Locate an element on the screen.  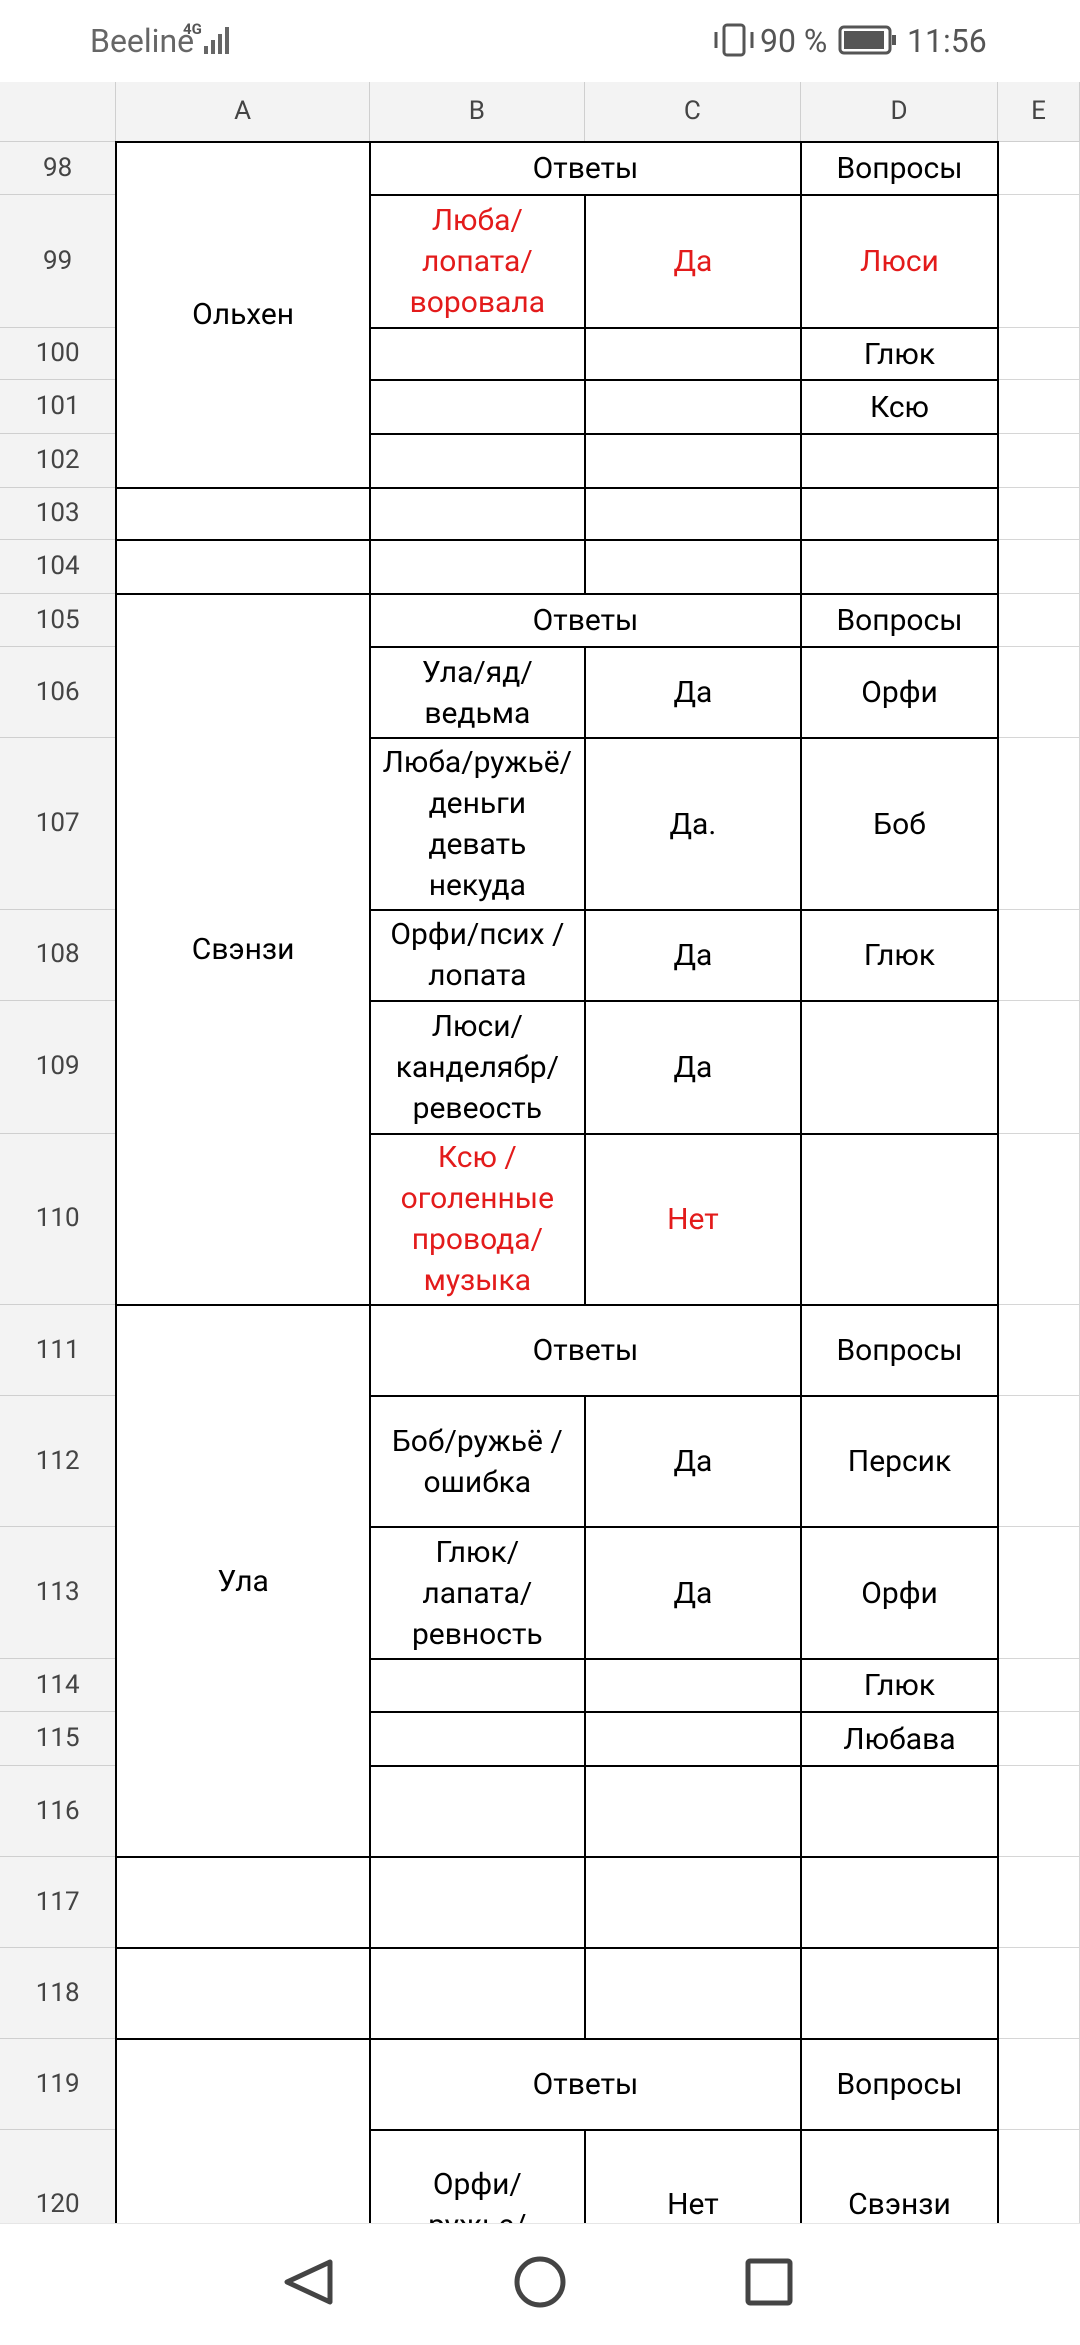
cell: Боб is located at coordinates (899, 824).